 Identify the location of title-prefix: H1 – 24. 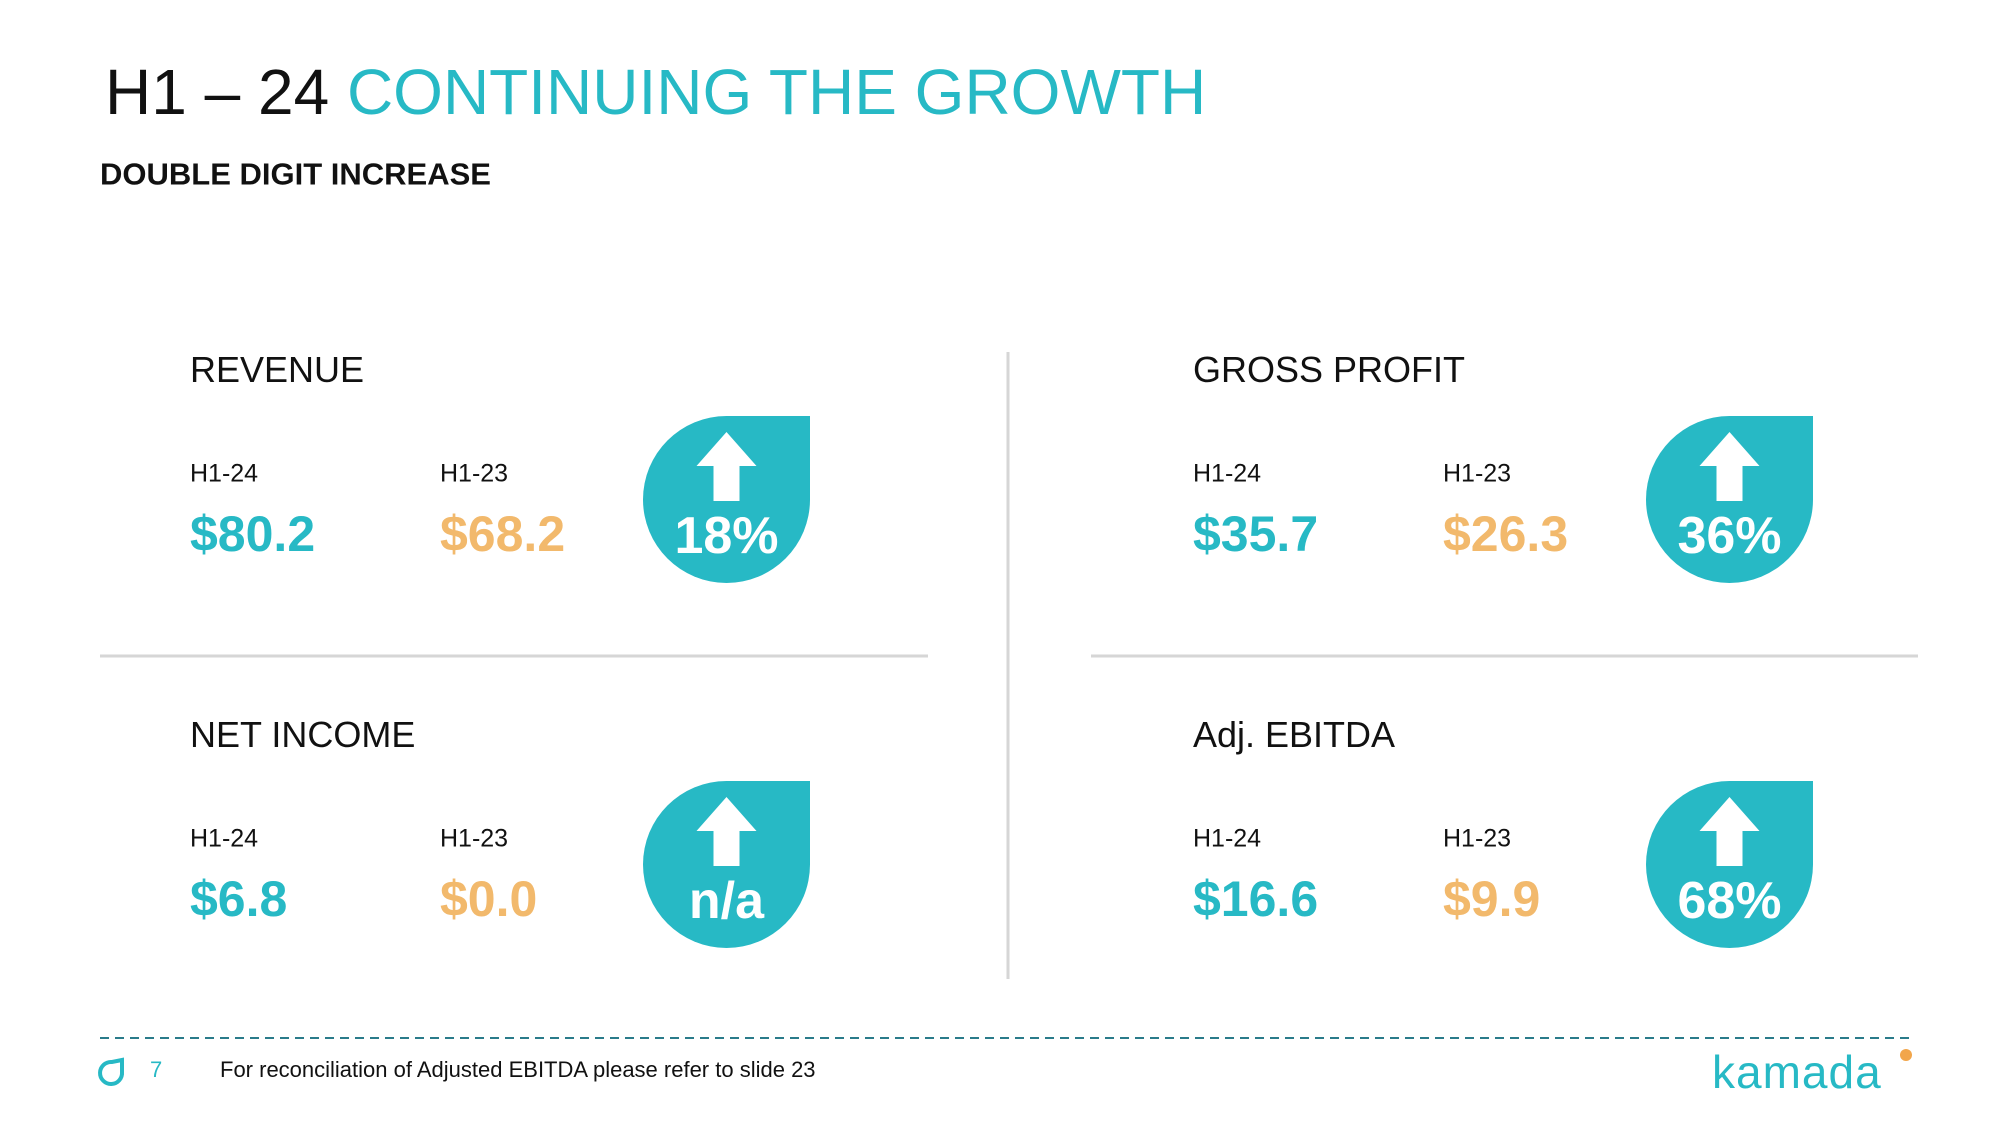
(217, 92).